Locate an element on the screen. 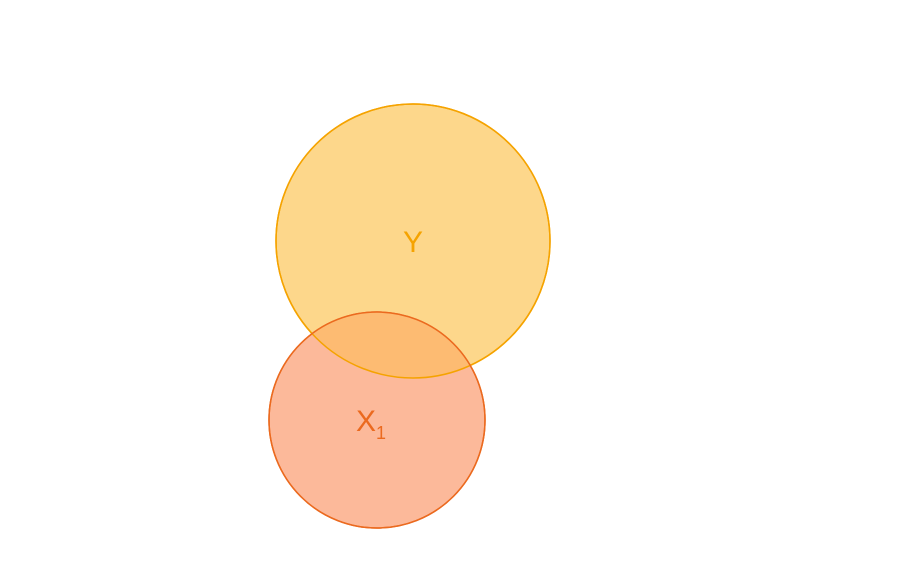 The height and width of the screenshot is (570, 900). set-x1-outline is located at coordinates (377, 420).